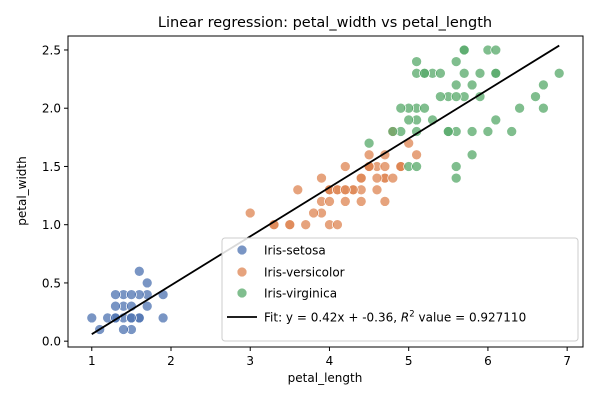 Image resolution: width=600 pixels, height=400 pixels. I want to click on x-axis-ticks: 1 2 3 4 5 6 7, so click(329, 357).